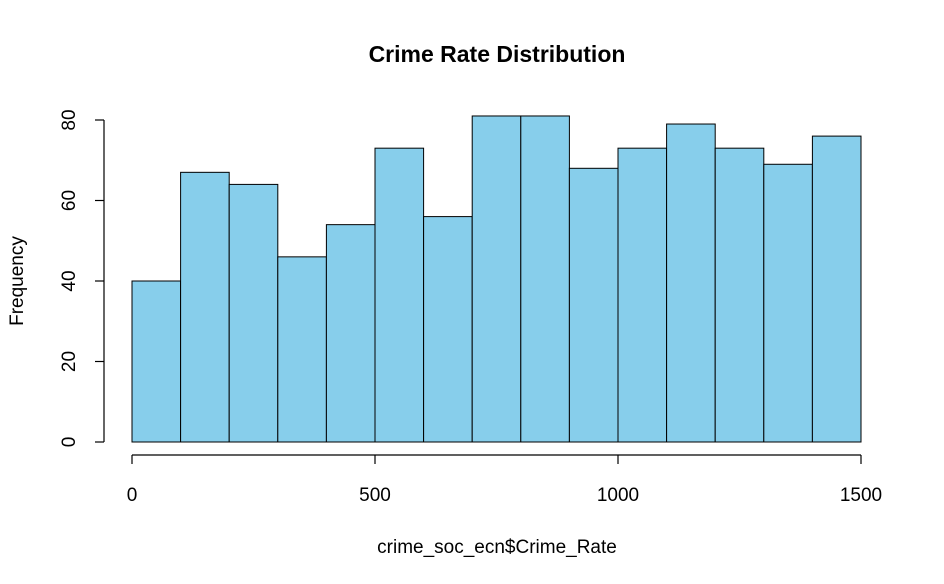 Image resolution: width=944 pixels, height=584 pixels. Describe the element at coordinates (497, 547) in the screenshot. I see `x-axis-label: crime_soc_ecn$Crime_Rate` at that location.